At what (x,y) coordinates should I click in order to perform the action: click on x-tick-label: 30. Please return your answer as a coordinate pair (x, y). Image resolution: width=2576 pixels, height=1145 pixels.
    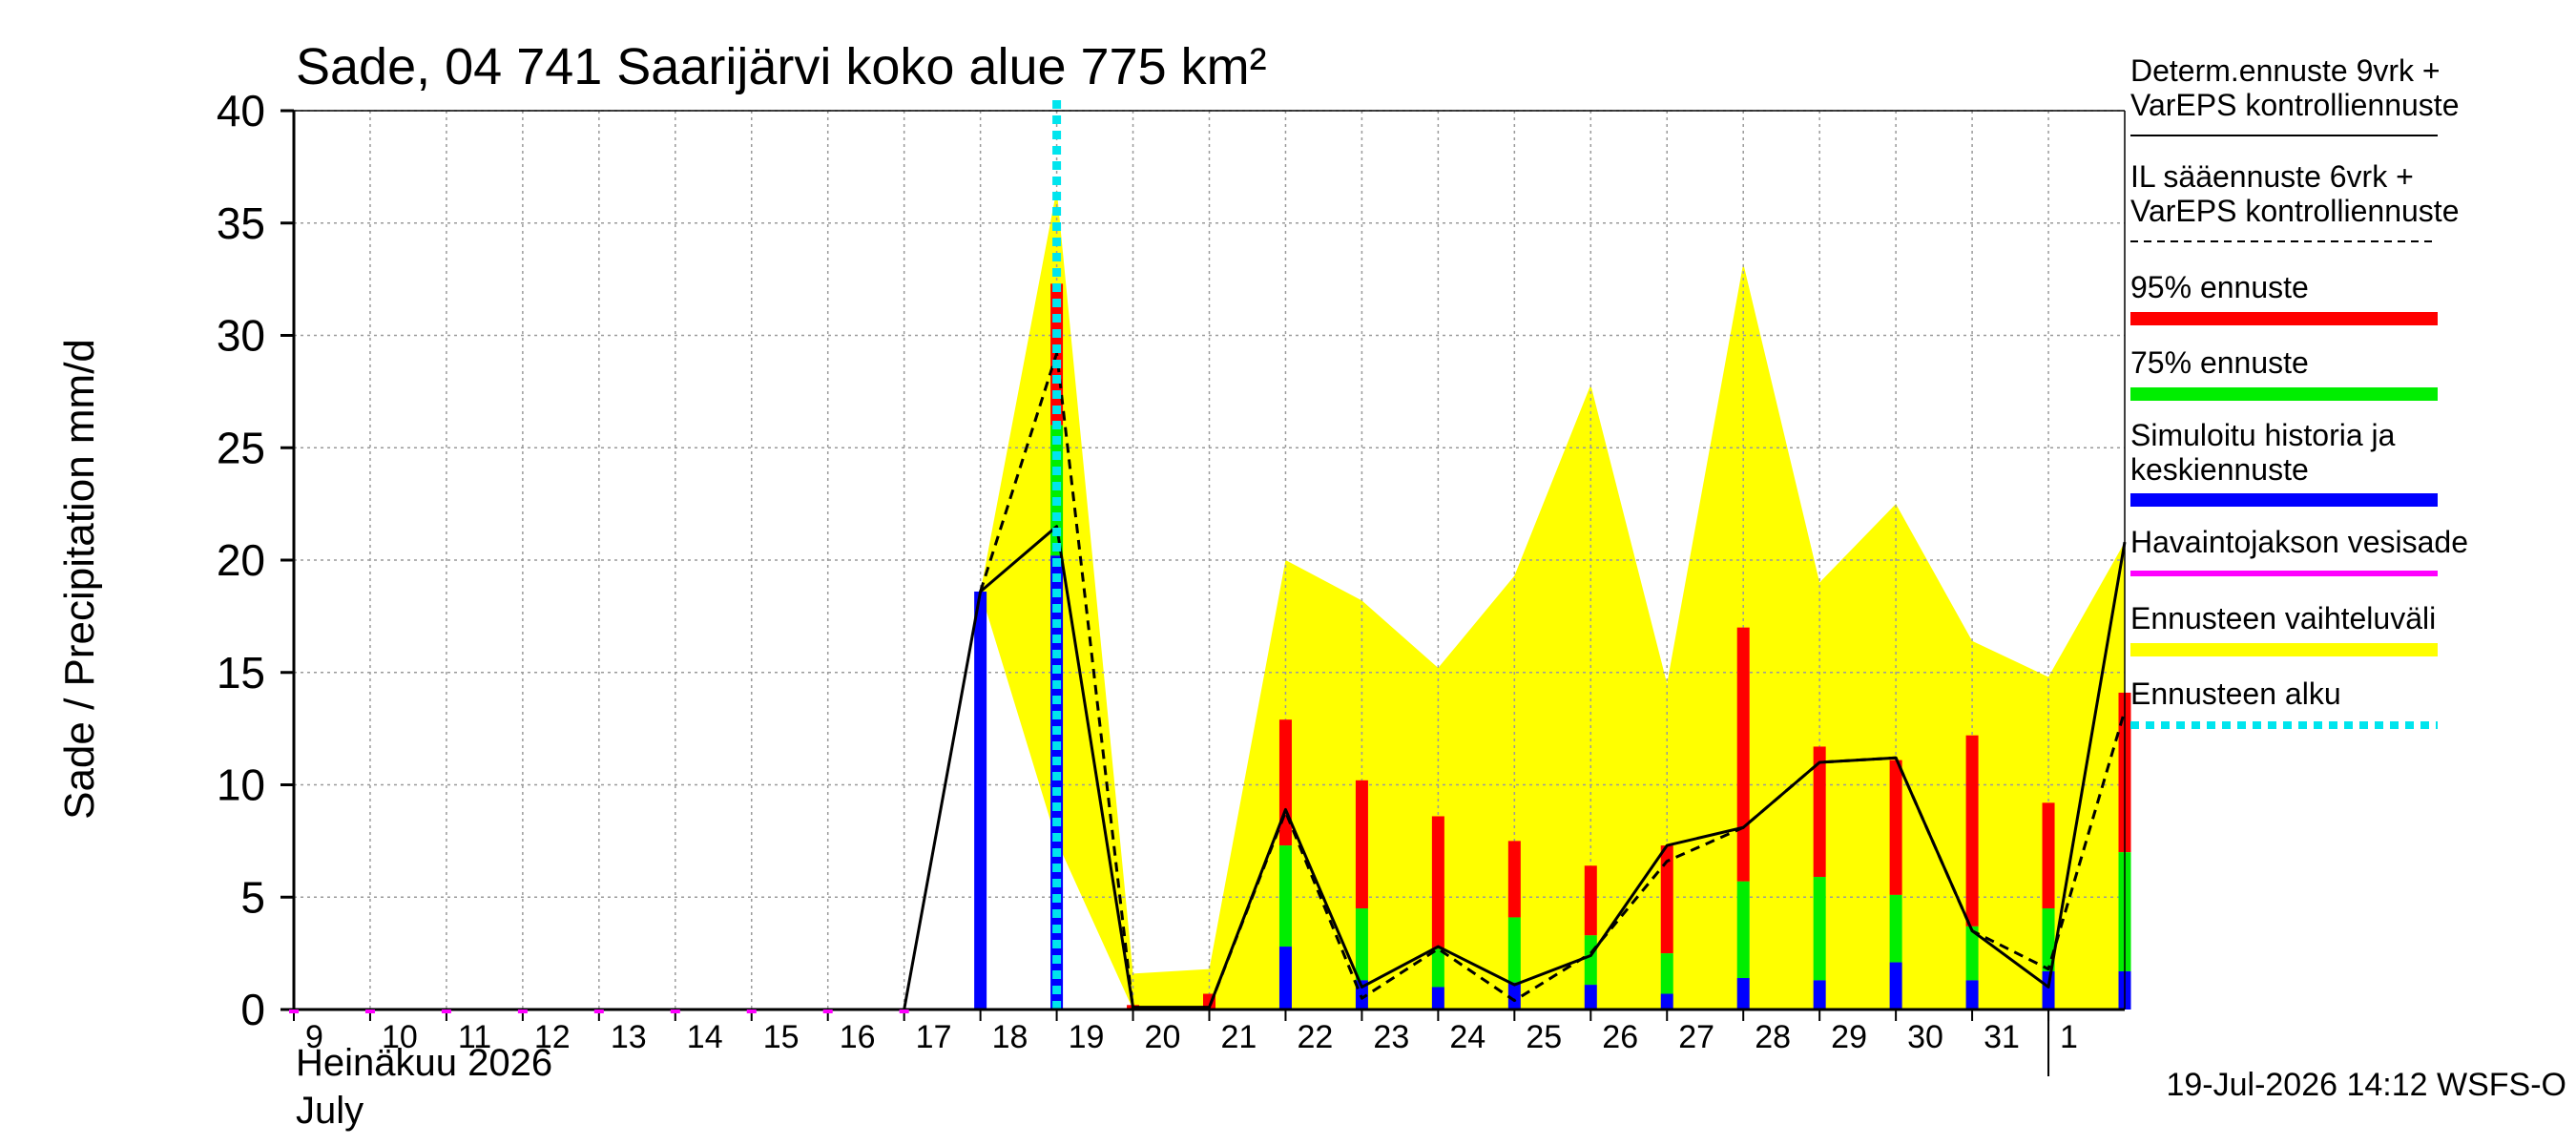
    Looking at the image, I should click on (1925, 1037).